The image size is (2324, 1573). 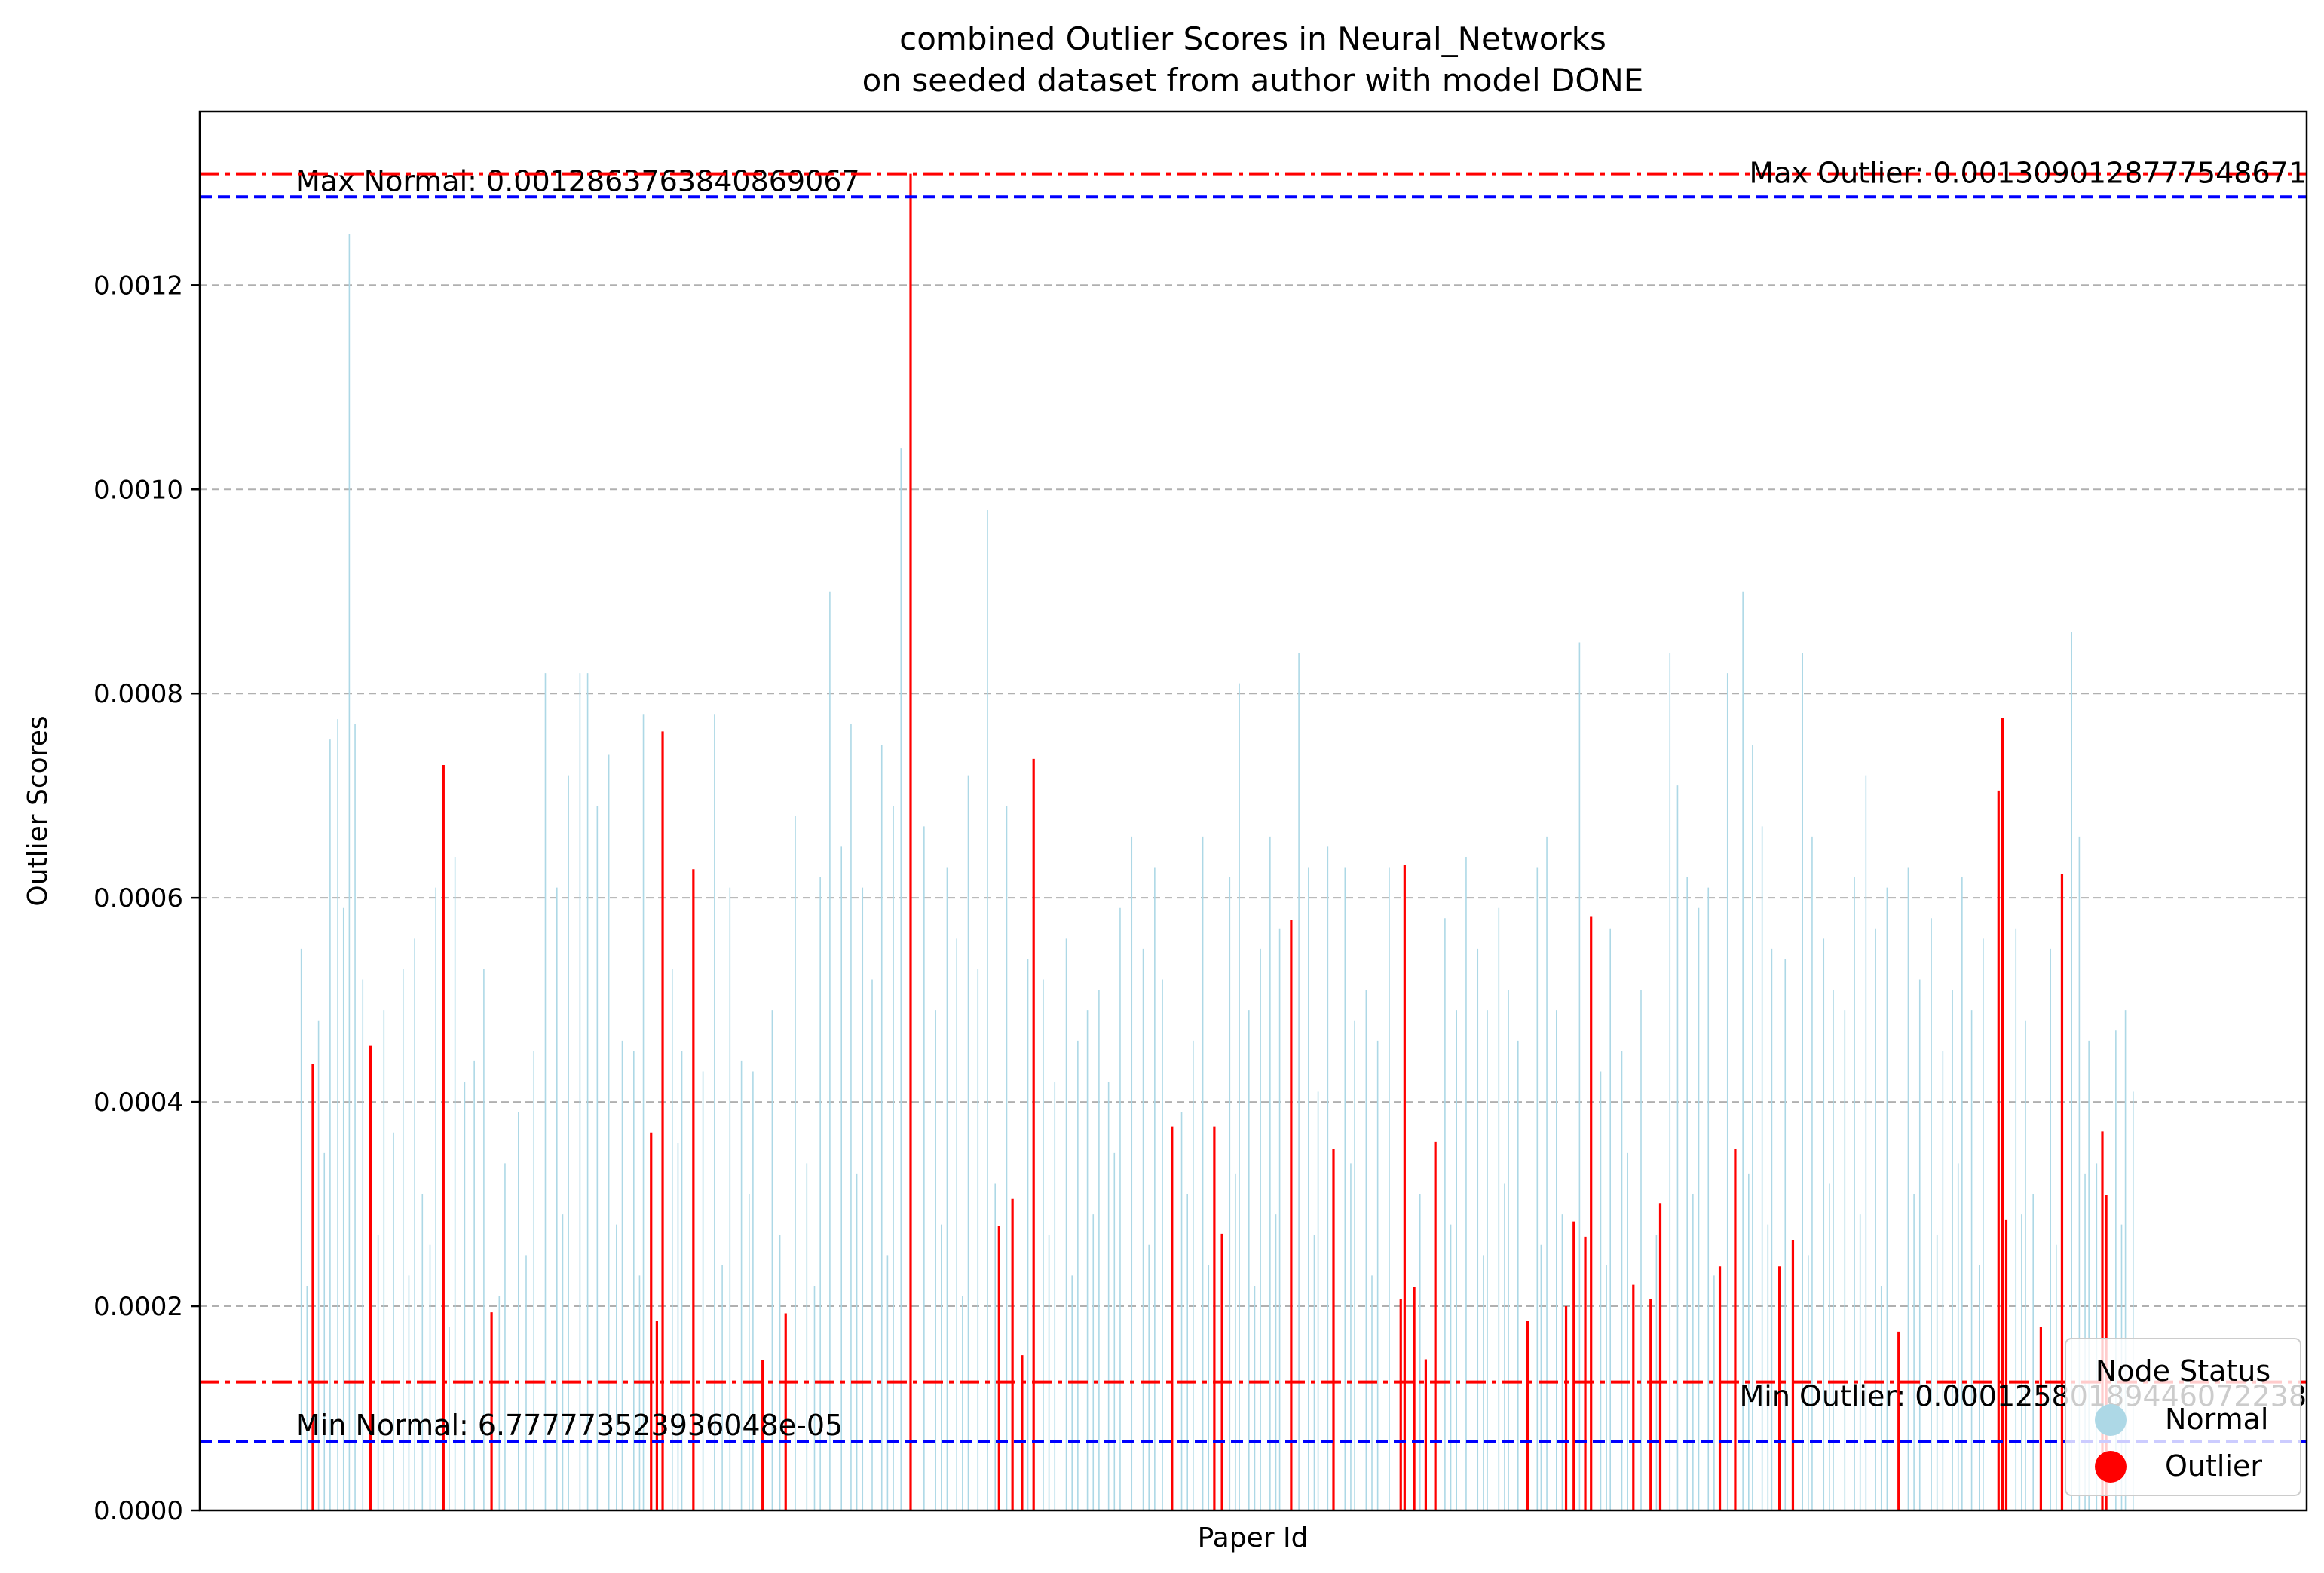 I want to click on legend-outlier-label: Outlier, so click(x=2213, y=1466).